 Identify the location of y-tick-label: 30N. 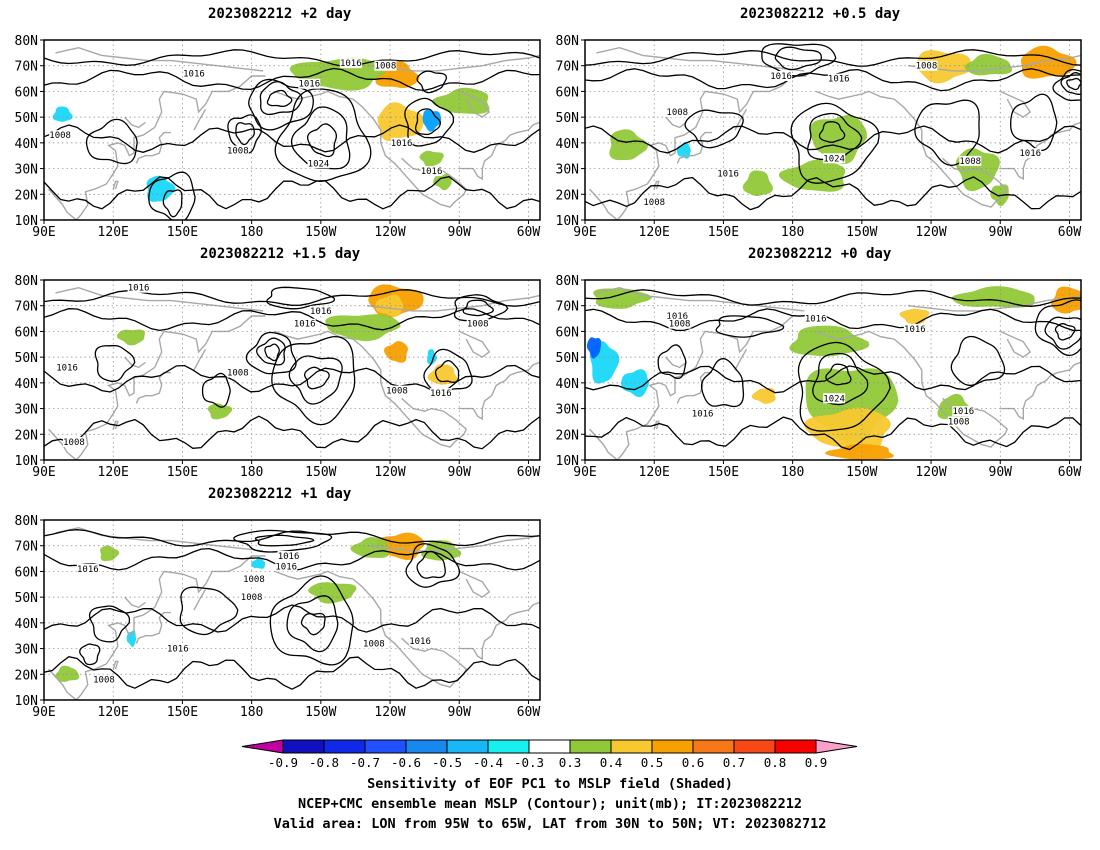
(26, 410).